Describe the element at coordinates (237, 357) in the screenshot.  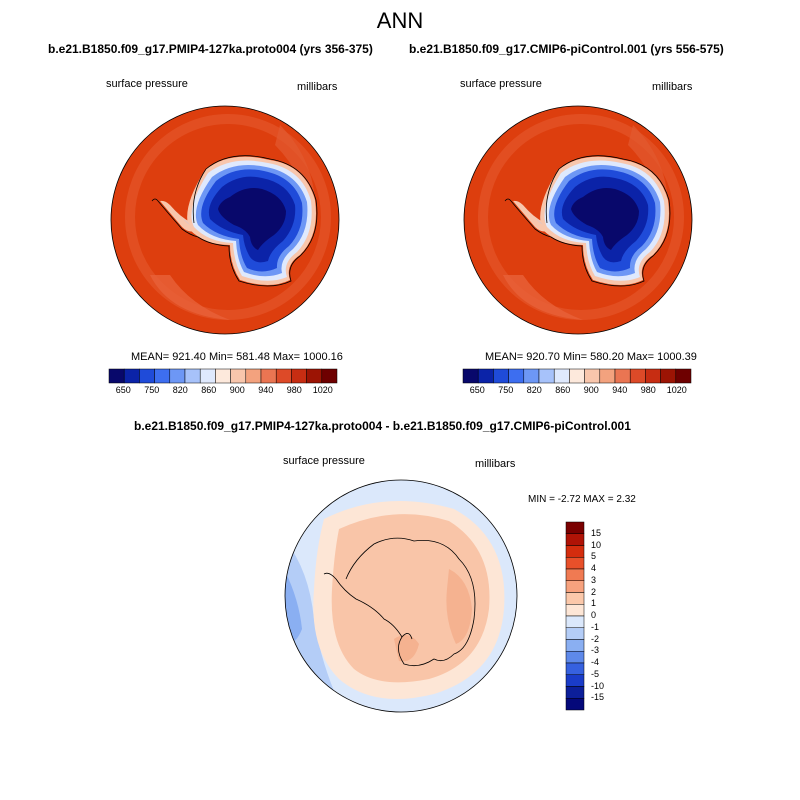
I see `panel1-stats: MEAN= 921.40 Min= 581.48 Max= 1000.16` at that location.